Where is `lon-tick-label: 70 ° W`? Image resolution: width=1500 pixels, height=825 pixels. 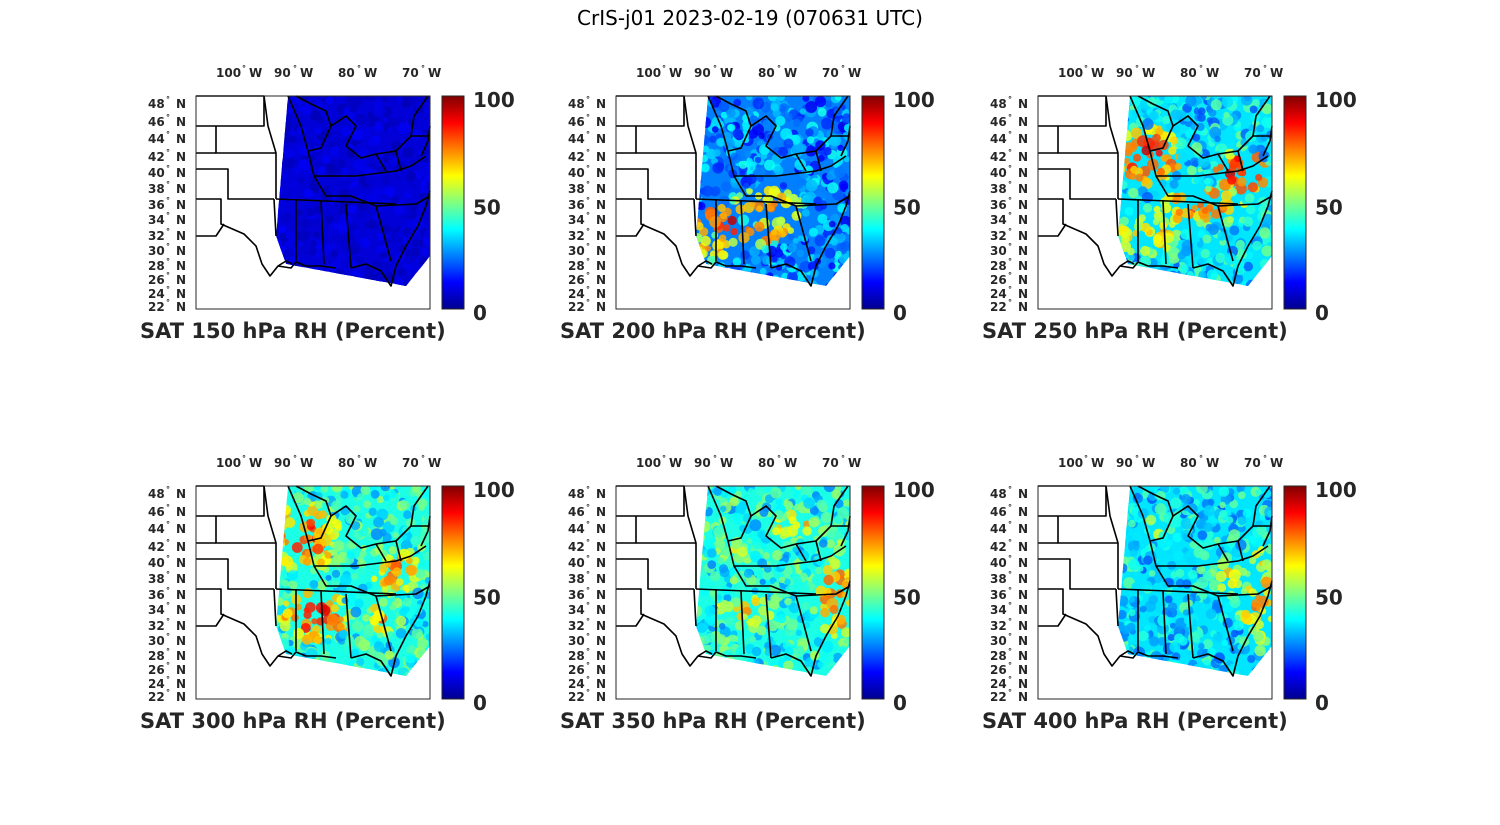 lon-tick-label: 70 ° W is located at coordinates (841, 72).